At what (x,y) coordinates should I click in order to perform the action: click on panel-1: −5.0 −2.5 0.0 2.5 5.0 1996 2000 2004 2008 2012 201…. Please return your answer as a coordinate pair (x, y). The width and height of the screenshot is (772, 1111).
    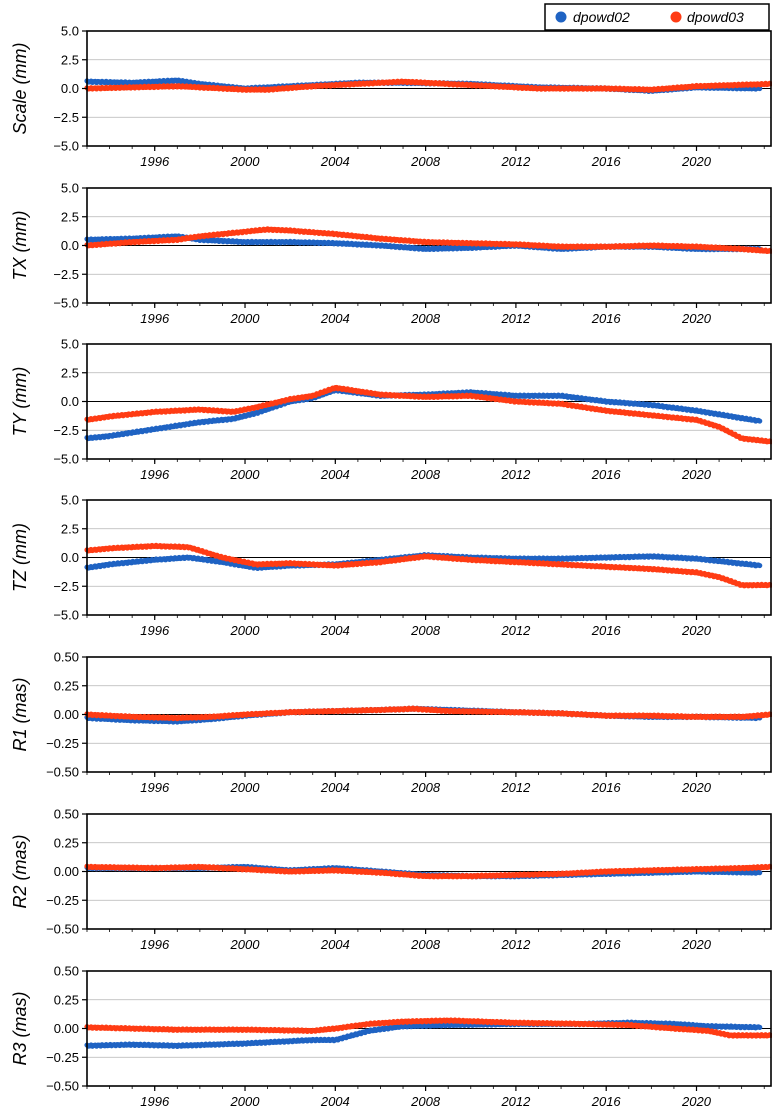
    Looking at the image, I should click on (391, 253).